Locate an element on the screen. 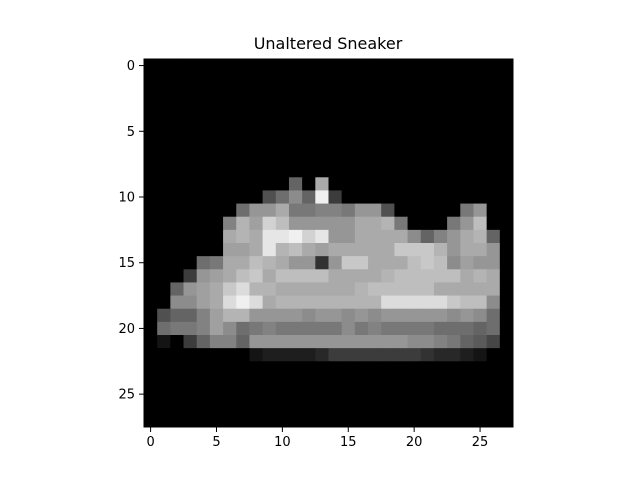 The height and width of the screenshot is (480, 640). x-tick-label: 20 is located at coordinates (414, 442).